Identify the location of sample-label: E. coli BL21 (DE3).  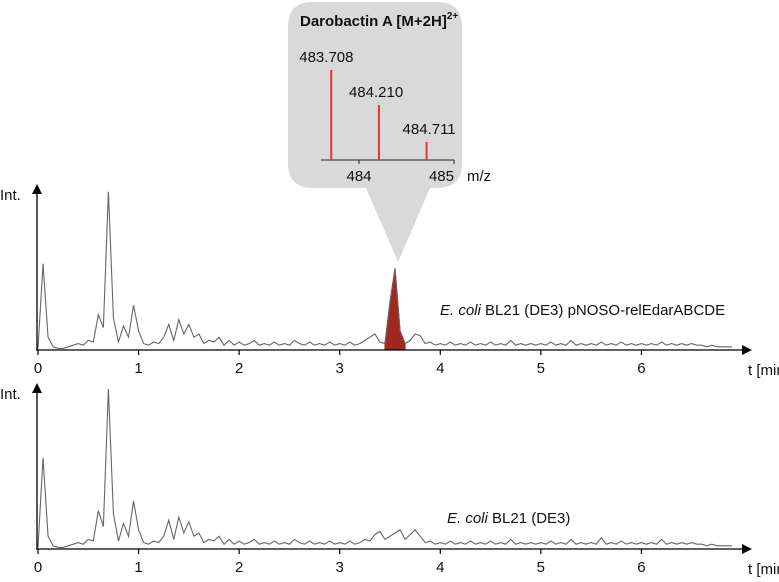
(508, 518).